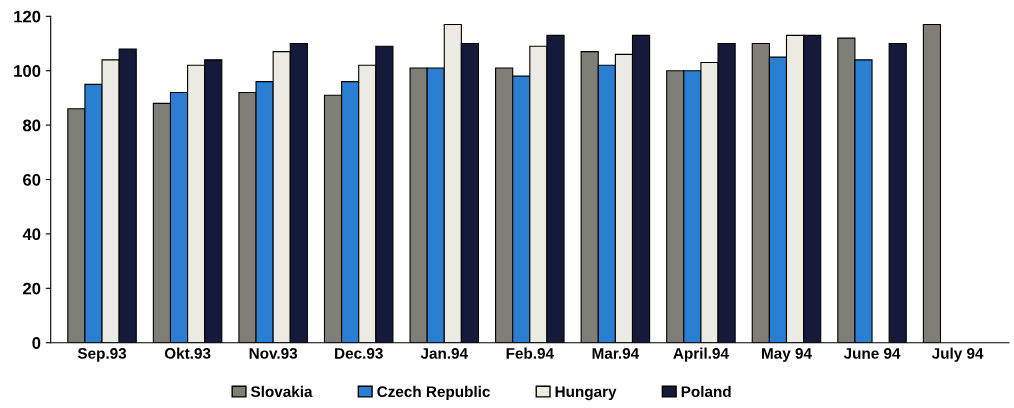  What do you see at coordinates (957, 354) in the screenshot?
I see `x-tick-label: July 94` at bounding box center [957, 354].